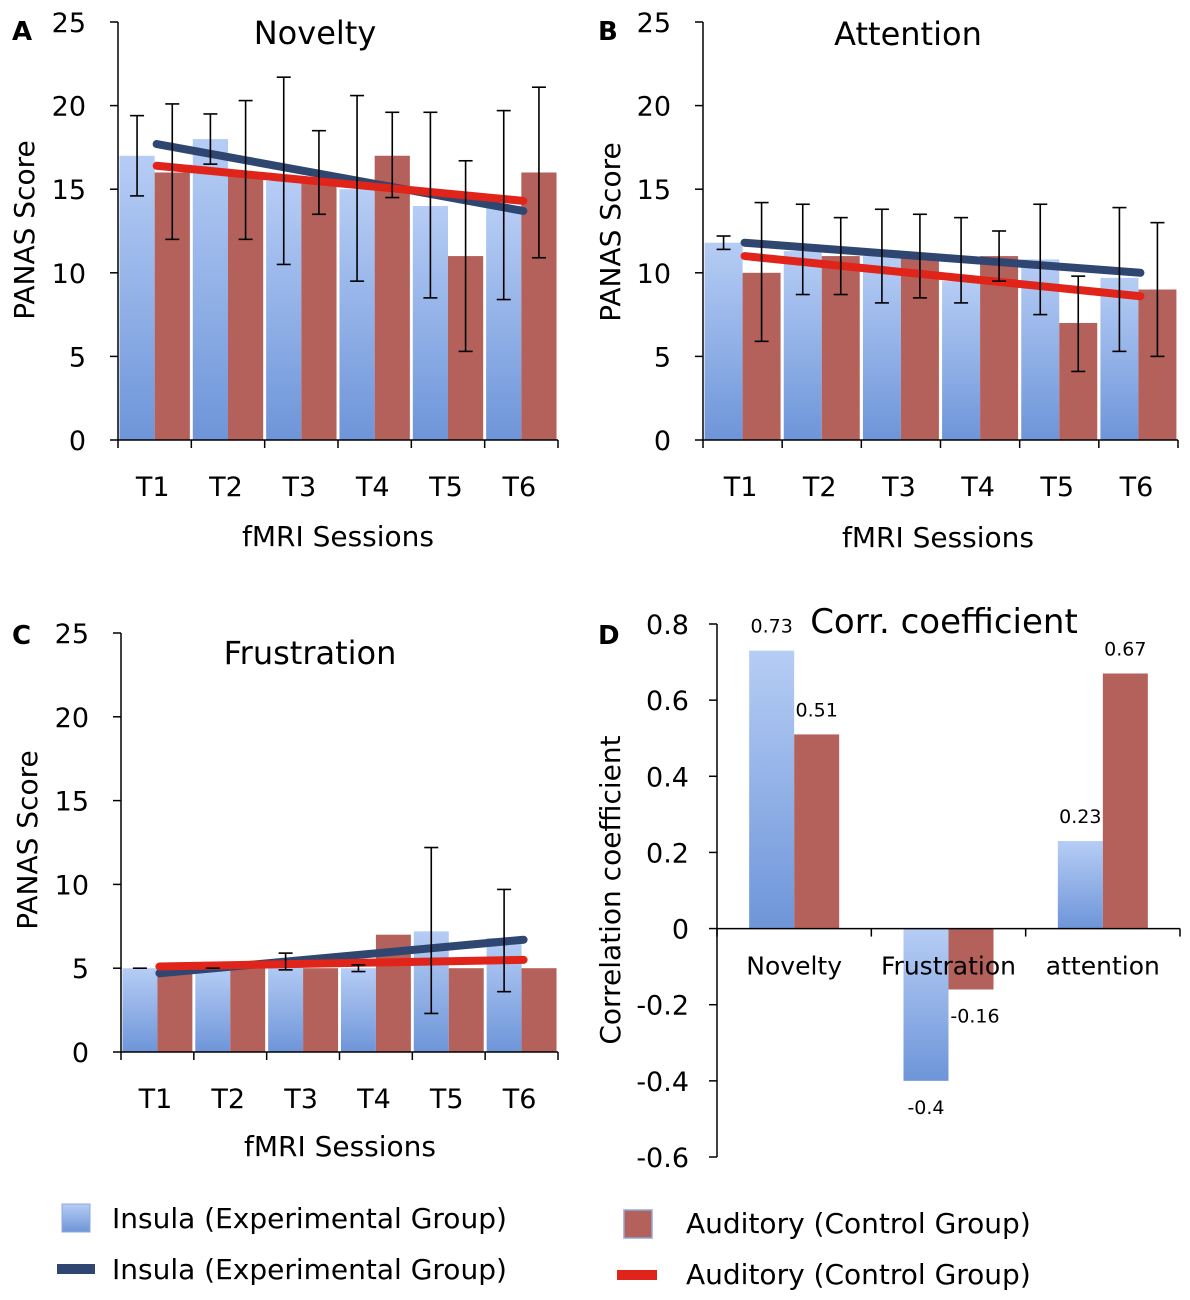 The width and height of the screenshot is (1190, 1300). I want to click on y-tick-label: -0.6, so click(662, 1158).